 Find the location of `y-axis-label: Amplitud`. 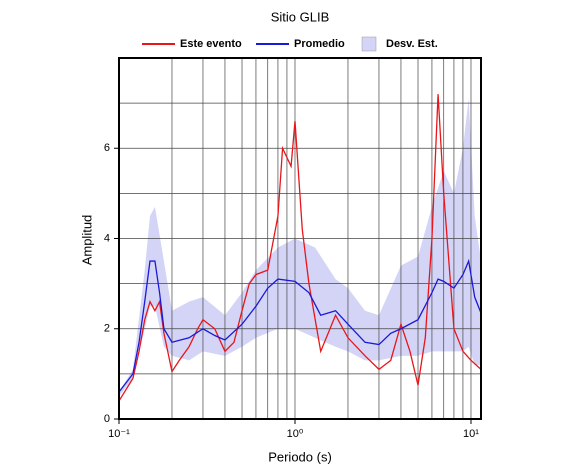

y-axis-label: Amplitud is located at coordinates (86, 240).